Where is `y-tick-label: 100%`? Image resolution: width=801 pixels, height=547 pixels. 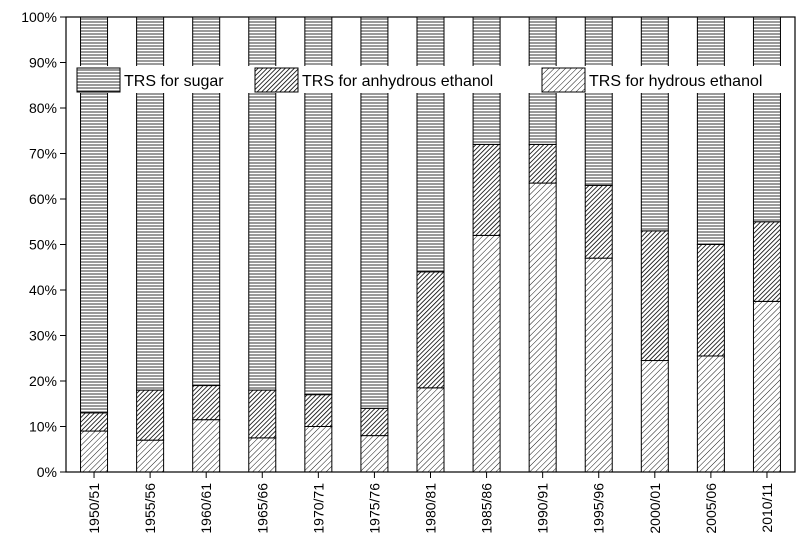 y-tick-label: 100% is located at coordinates (39, 17).